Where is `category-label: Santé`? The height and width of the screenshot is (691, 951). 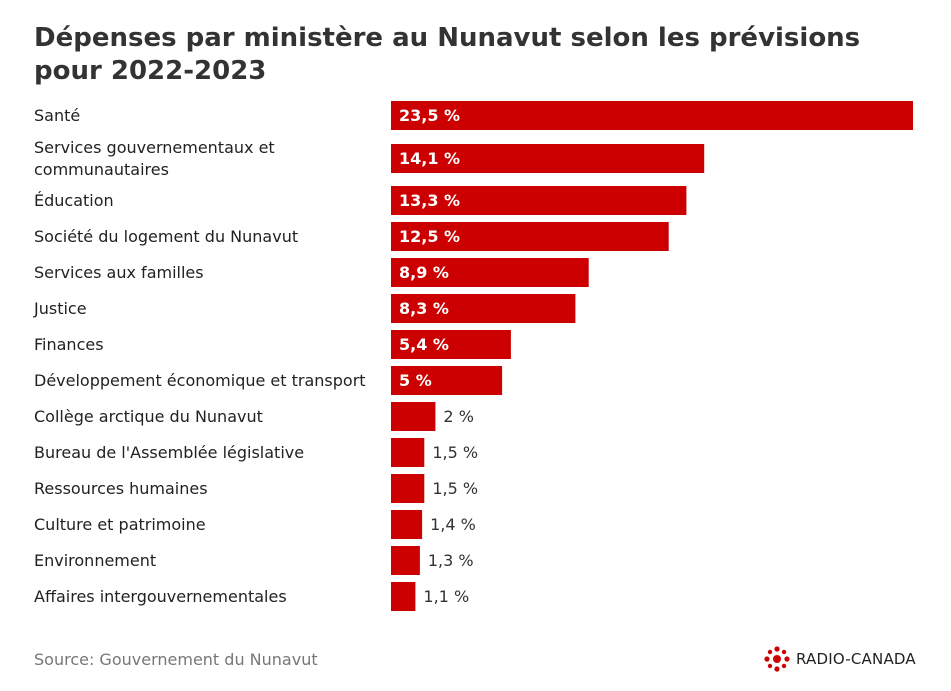
category-label: Santé is located at coordinates (57, 115).